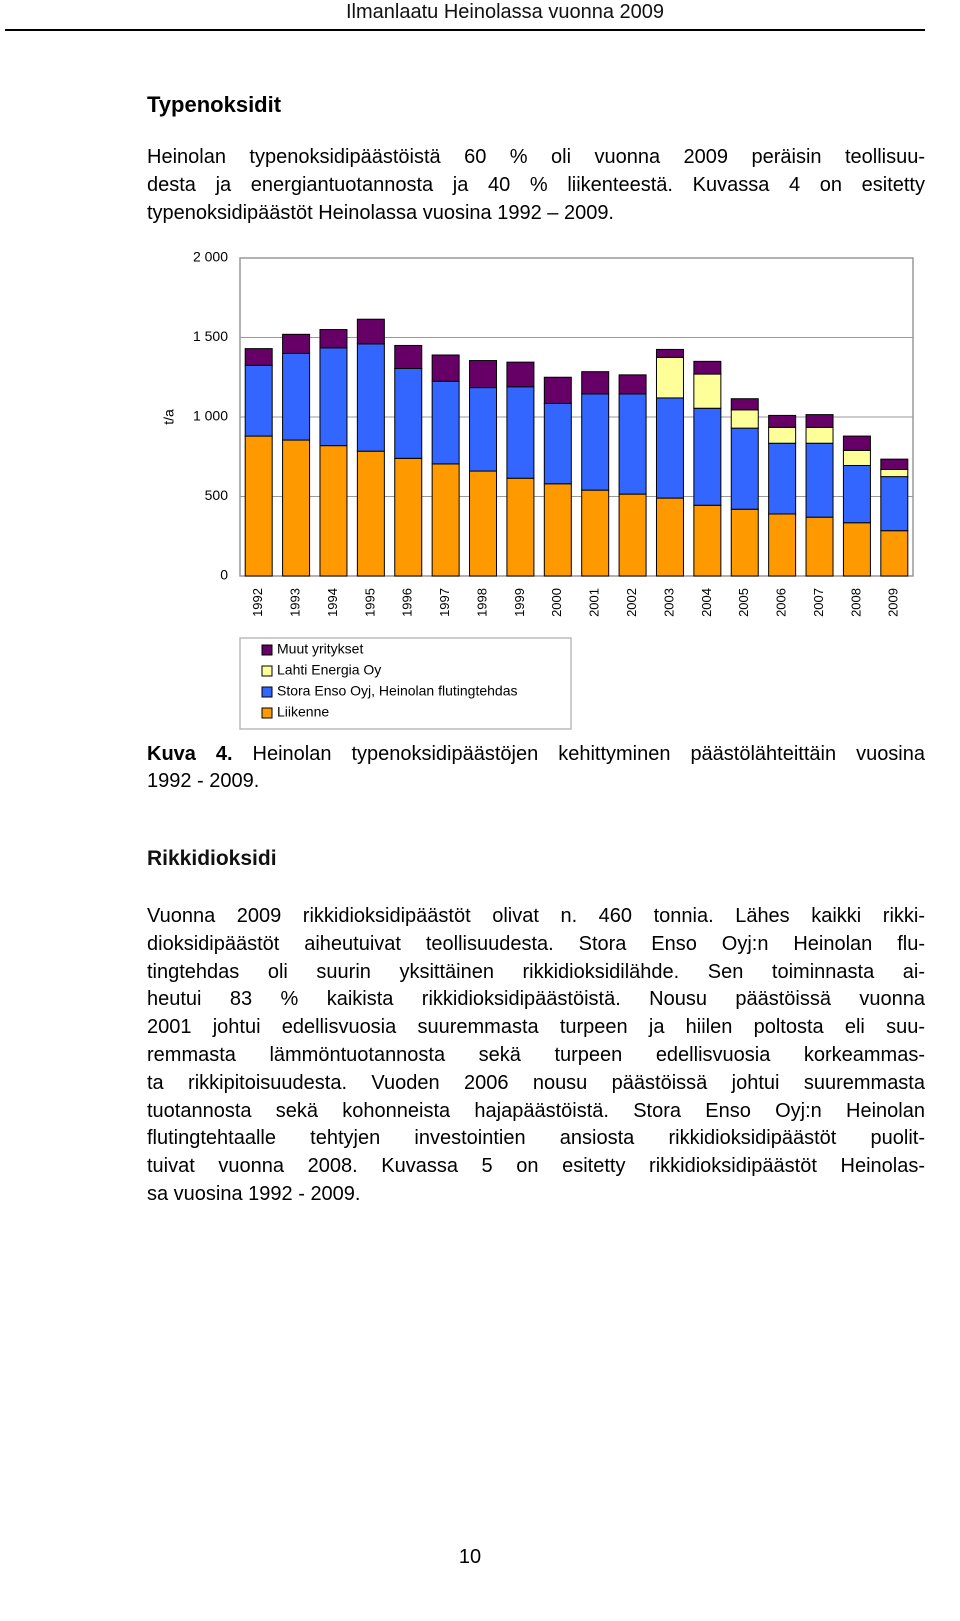  What do you see at coordinates (369, 602) in the screenshot?
I see `x-tick-label: 1995` at bounding box center [369, 602].